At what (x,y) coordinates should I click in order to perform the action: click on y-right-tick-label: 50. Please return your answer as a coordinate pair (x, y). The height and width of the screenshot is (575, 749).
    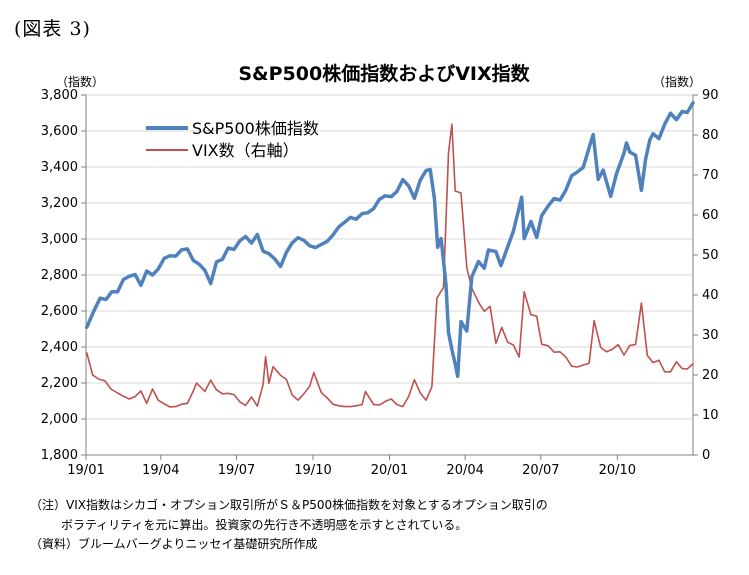
    Looking at the image, I should click on (710, 255).